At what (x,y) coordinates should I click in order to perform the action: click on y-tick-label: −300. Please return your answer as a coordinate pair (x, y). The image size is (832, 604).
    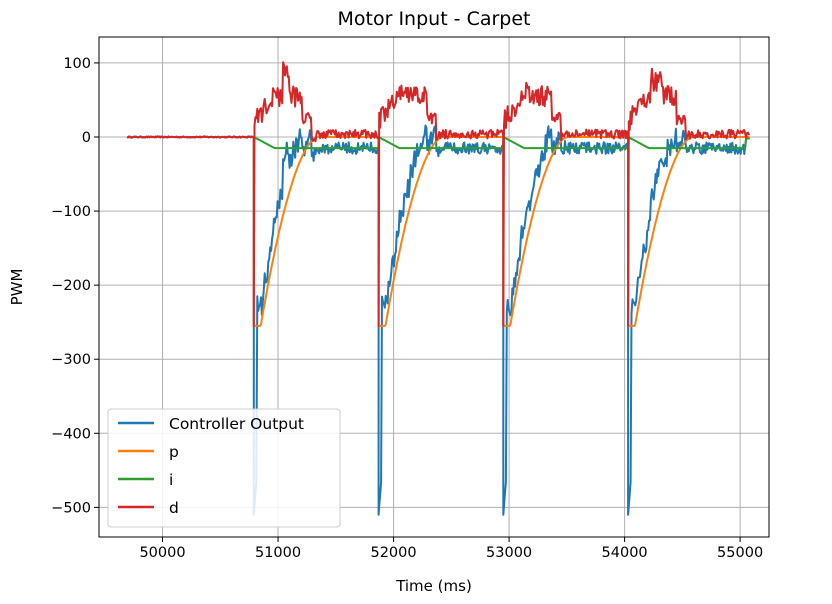
    Looking at the image, I should click on (71, 360).